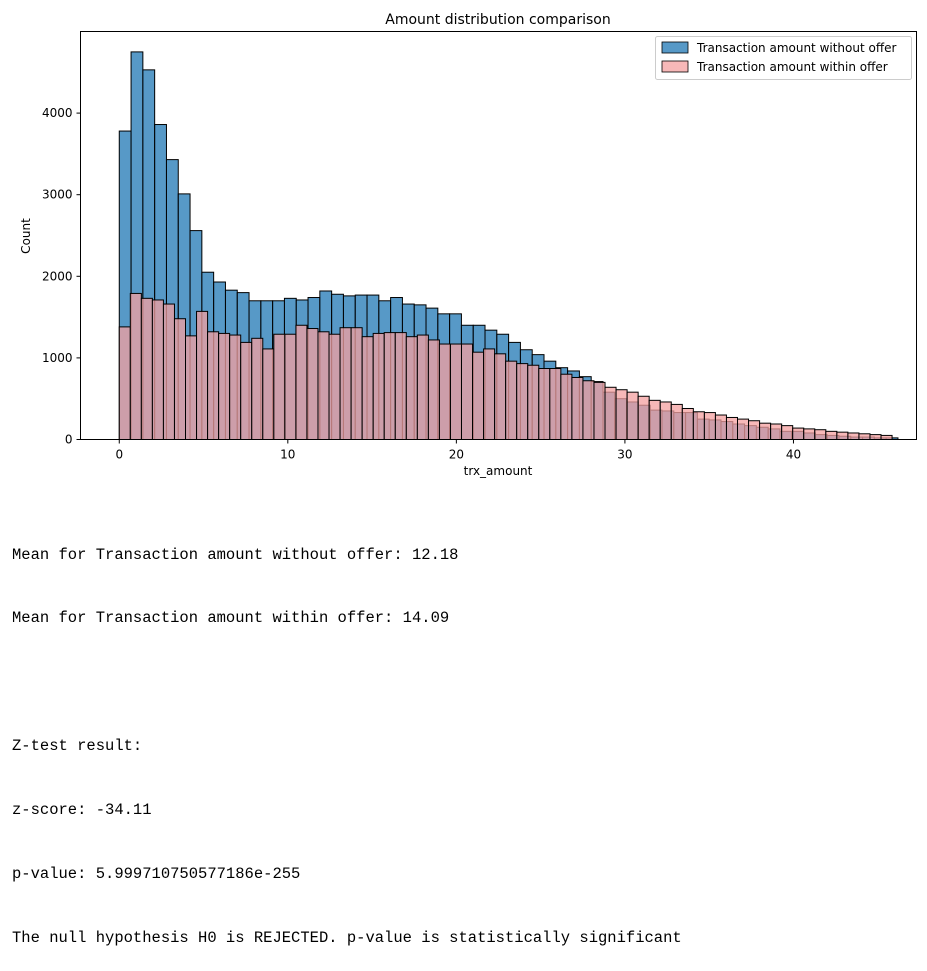 The image size is (927, 971). I want to click on y-axis: 0 1000 2000 3000 4000, so click(61, 276).